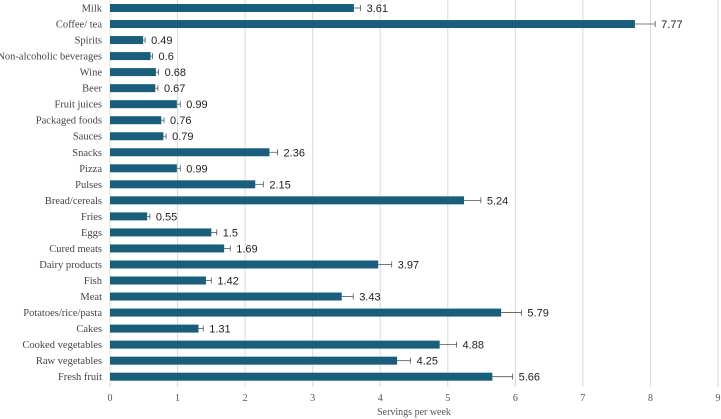  I want to click on data-label: 1.31, so click(219, 330).